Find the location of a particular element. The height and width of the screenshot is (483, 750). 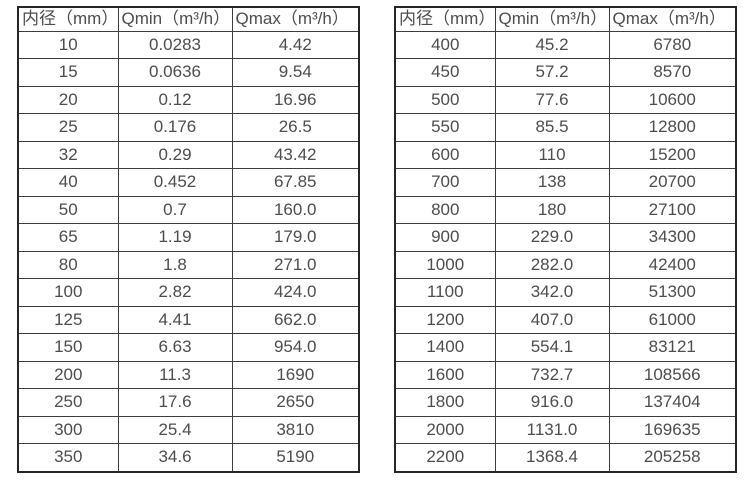

table-cell: 26.5 is located at coordinates (295, 127).